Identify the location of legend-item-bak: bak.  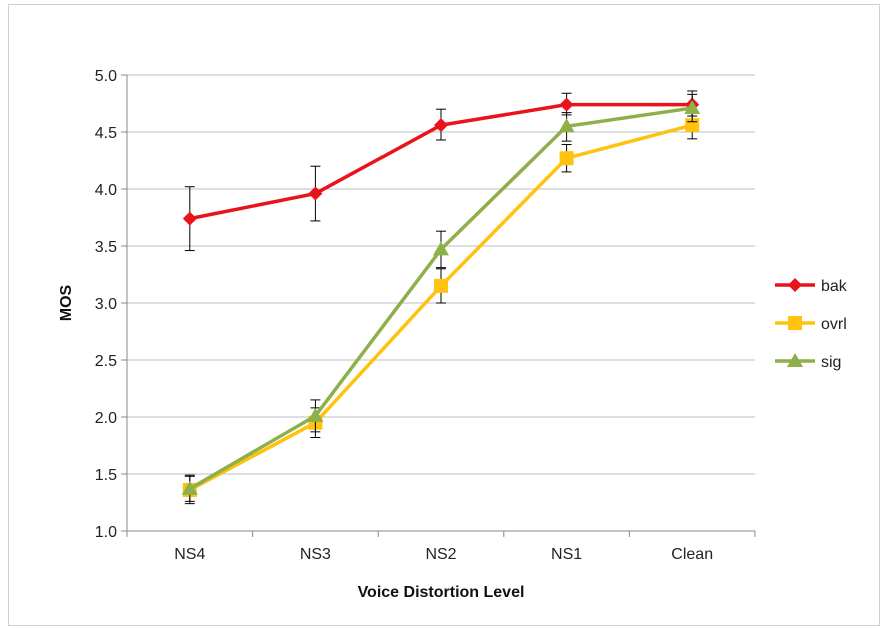
(811, 286).